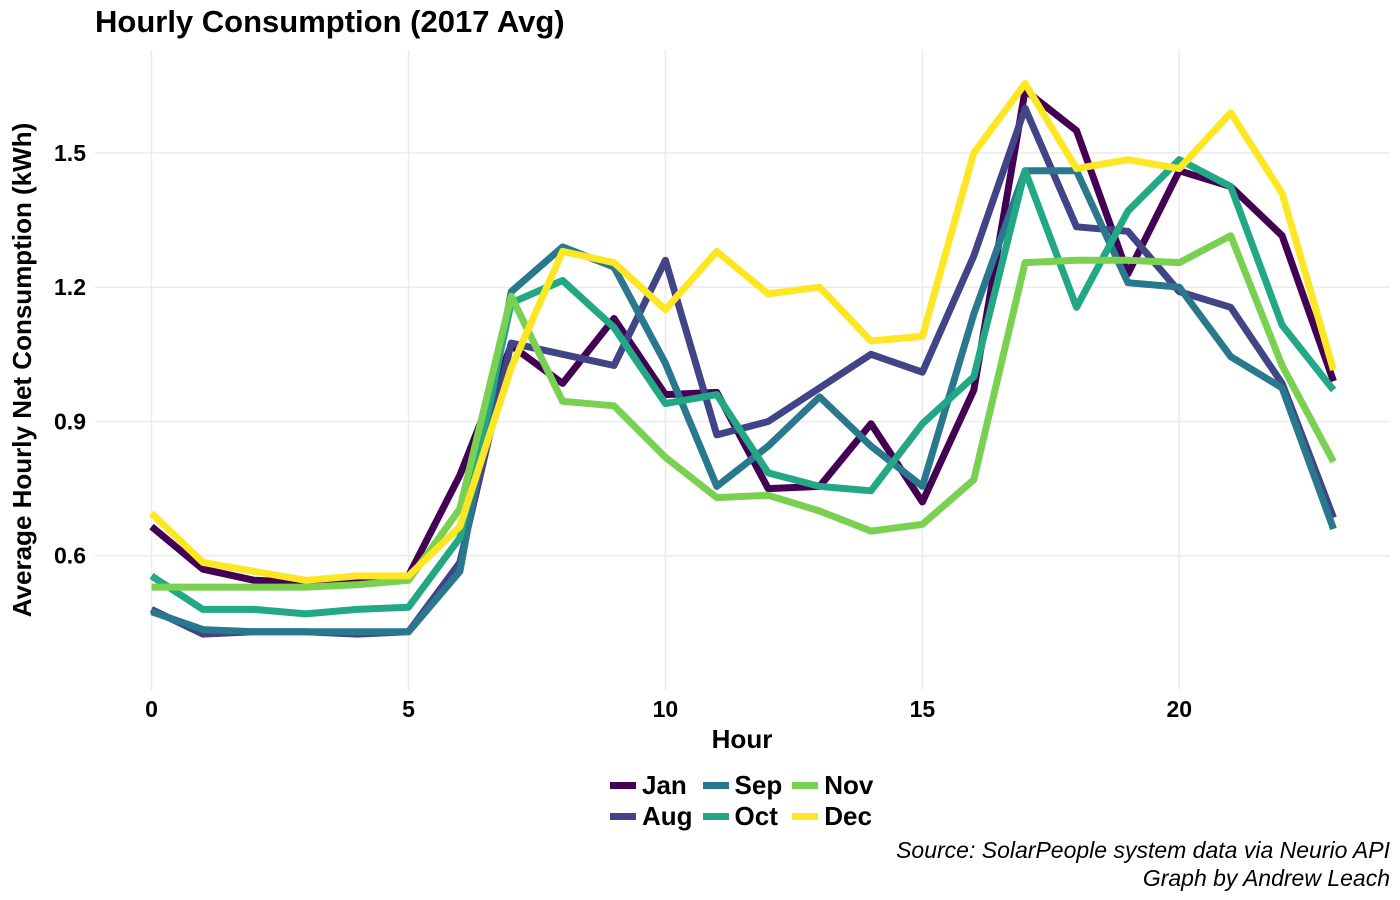  Describe the element at coordinates (667, 816) in the screenshot. I see `legend-label: Aug` at that location.